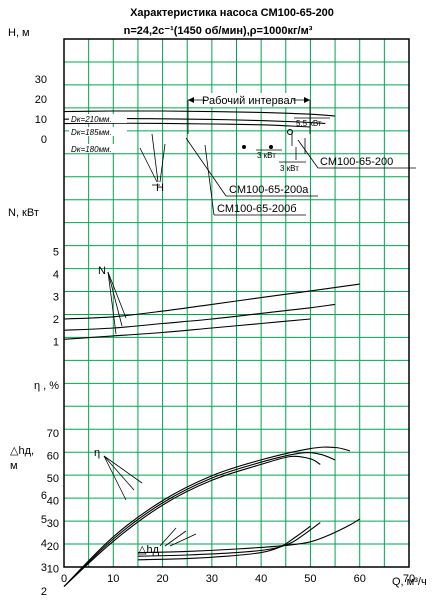 The width and height of the screenshot is (436, 600). I want to click on dk210-label: Dк=210мм., so click(91, 119).